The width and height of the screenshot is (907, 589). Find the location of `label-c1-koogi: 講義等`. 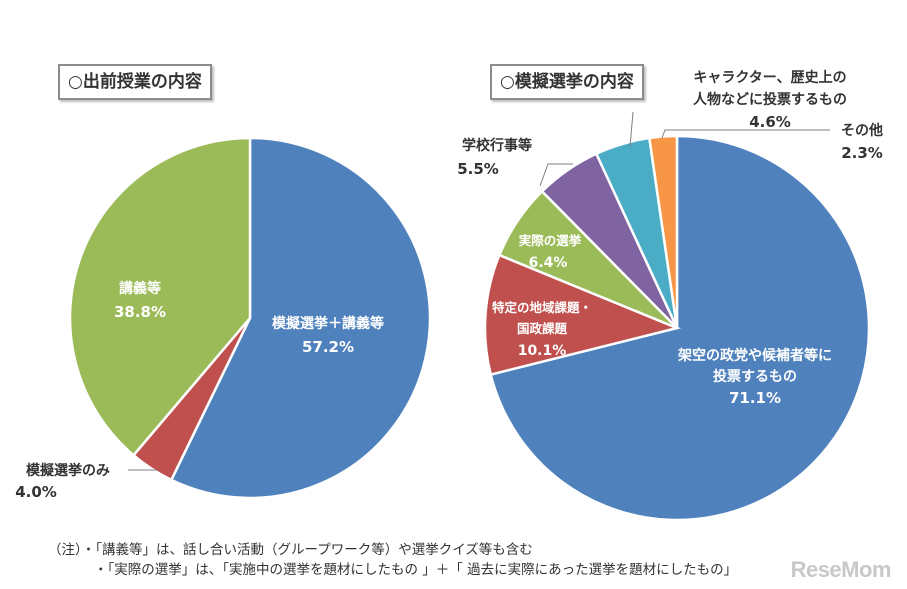

label-c1-koogi: 講義等 is located at coordinates (140, 288).